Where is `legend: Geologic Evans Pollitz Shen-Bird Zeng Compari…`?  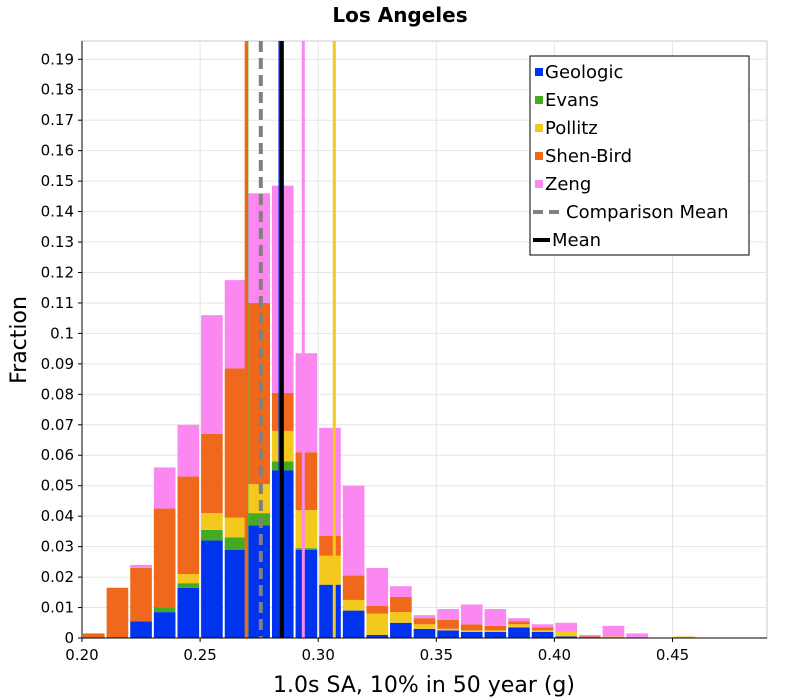 legend: Geologic Evans Pollitz Shen-Bird Zeng Compari… is located at coordinates (639, 155).